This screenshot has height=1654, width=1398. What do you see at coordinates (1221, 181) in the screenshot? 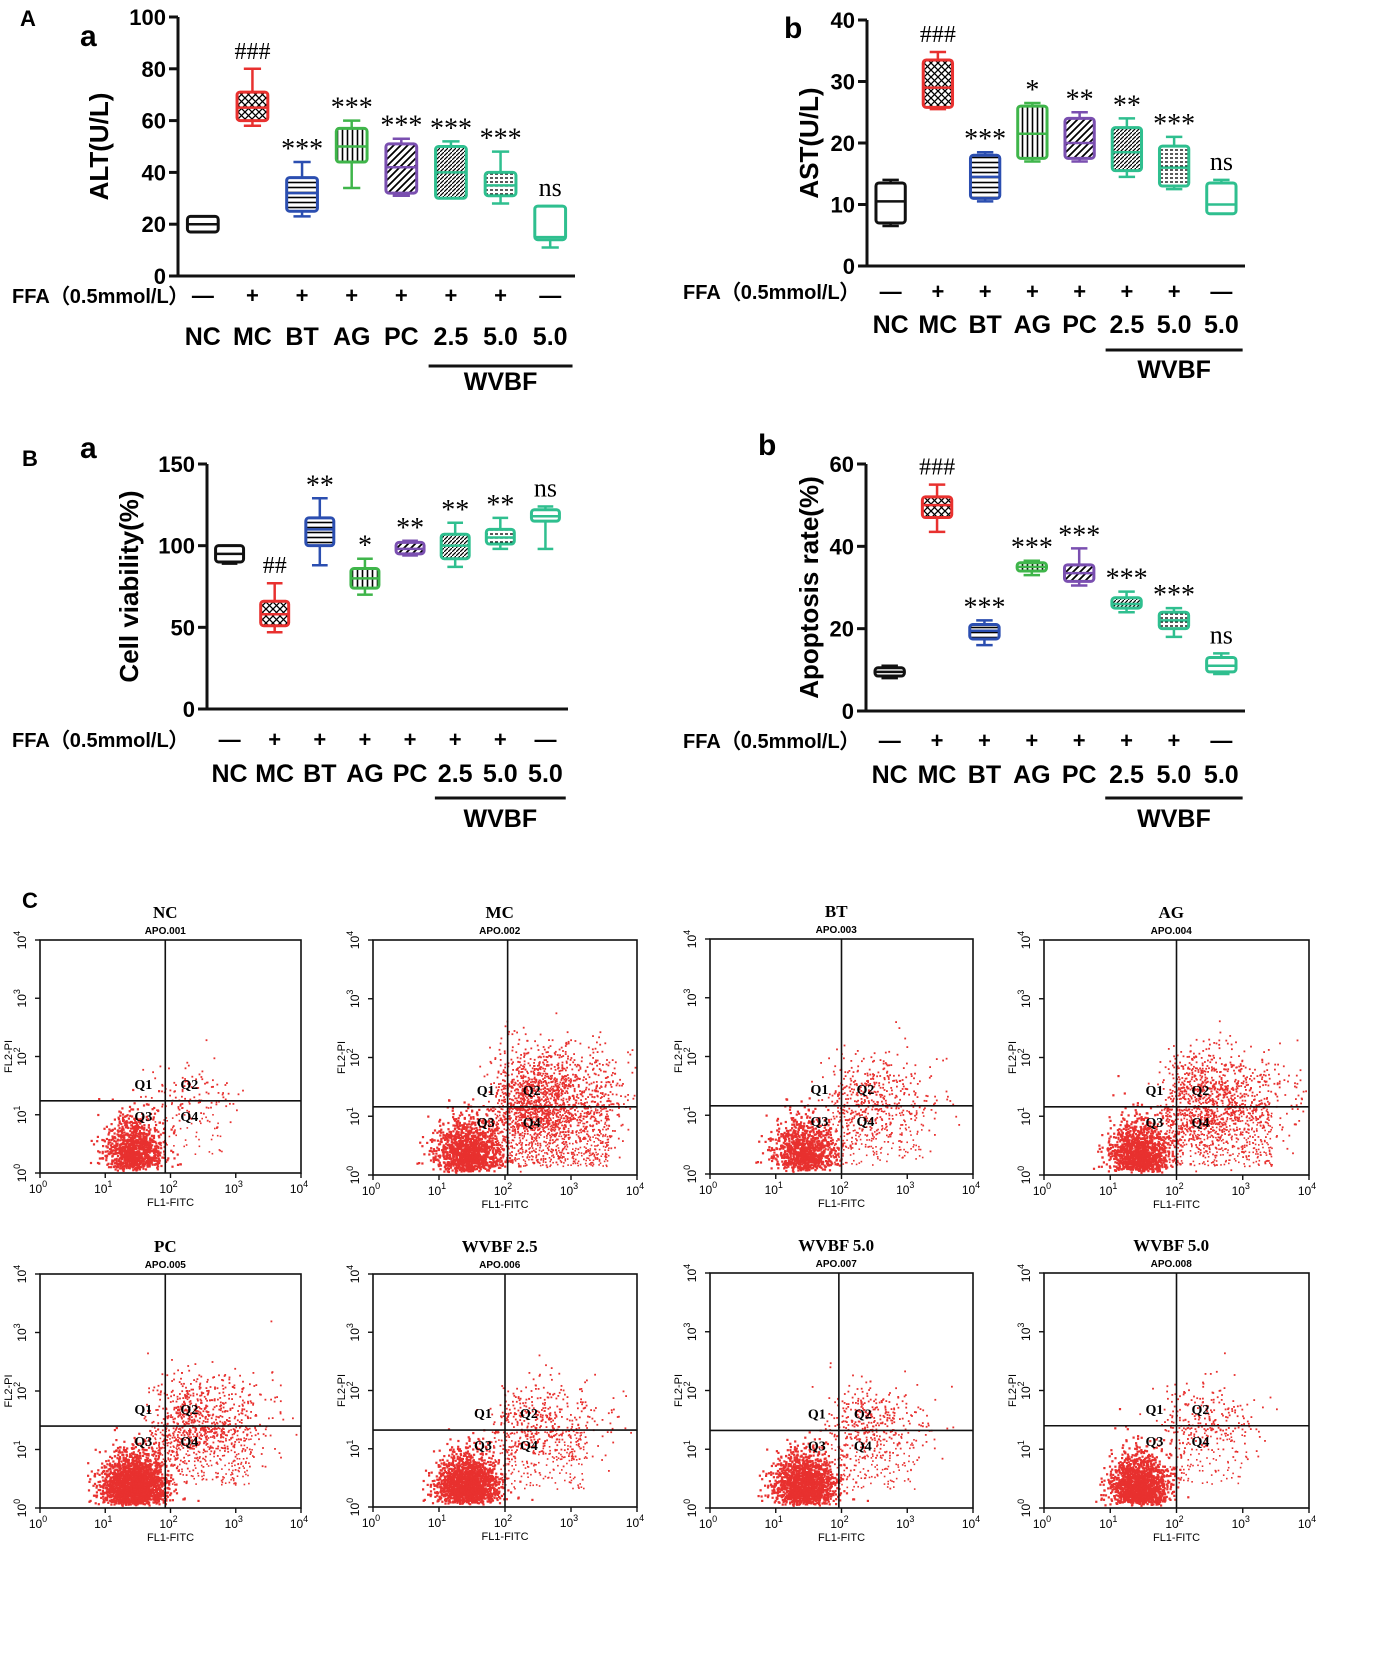
I see `box-wvbf-5-0-no-ffa-: ns` at bounding box center [1221, 181].